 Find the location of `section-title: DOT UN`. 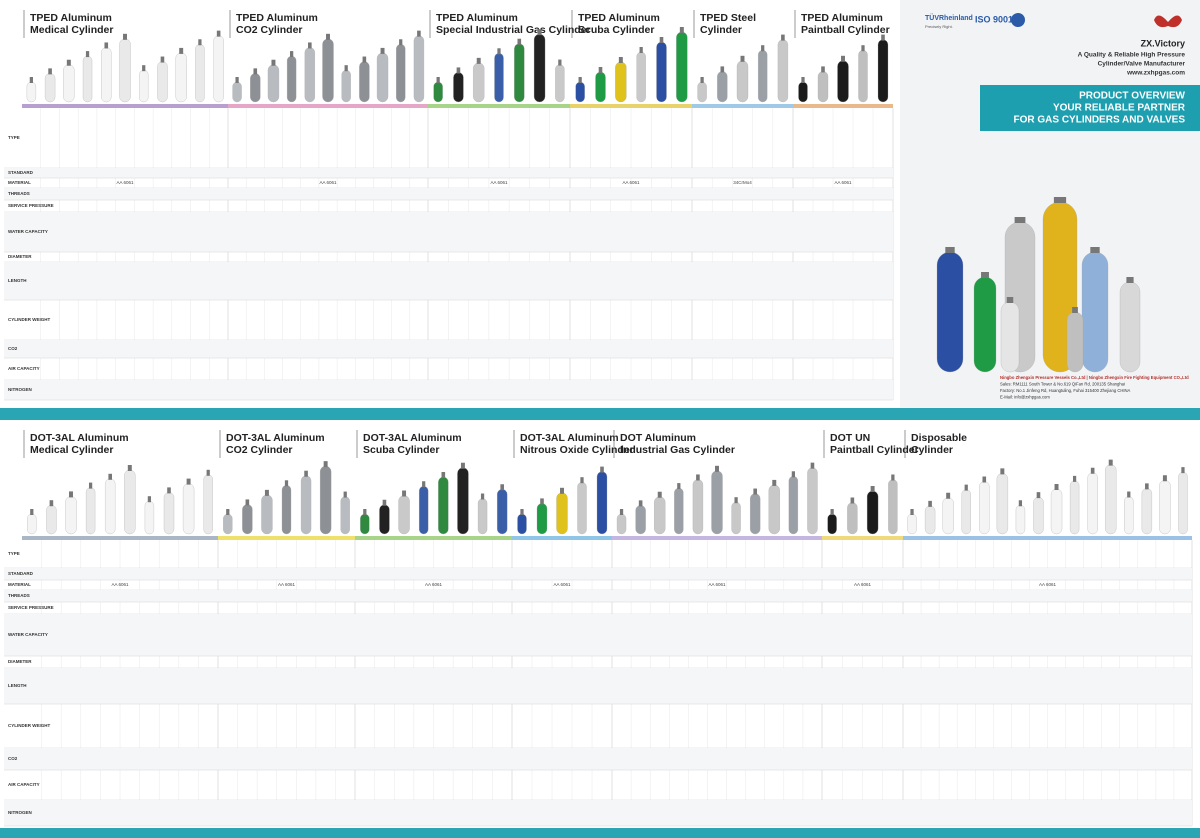

section-title: DOT UN is located at coordinates (850, 438).